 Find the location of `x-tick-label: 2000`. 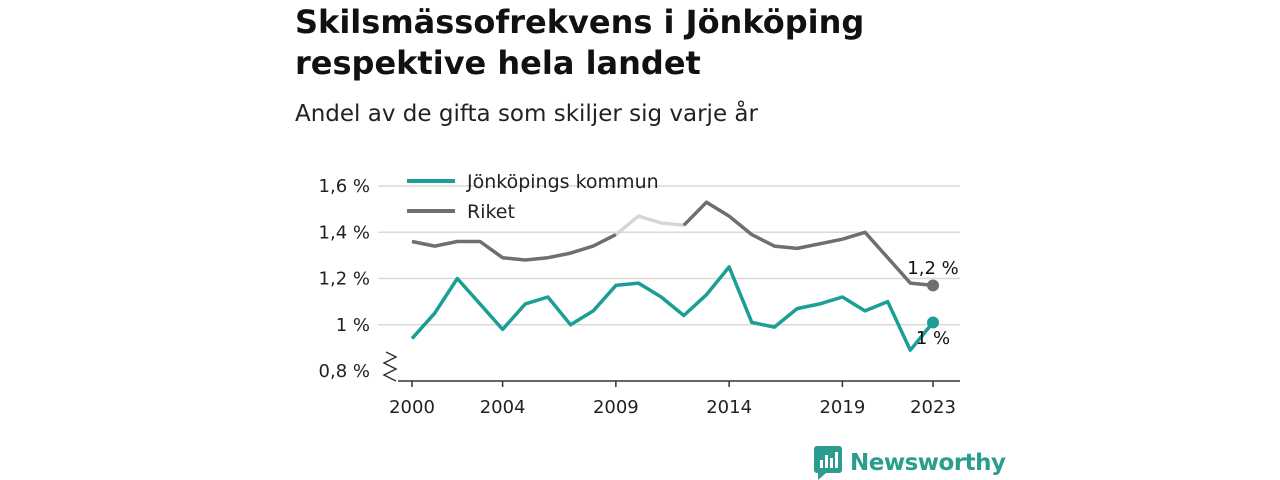

x-tick-label: 2000 is located at coordinates (412, 407).